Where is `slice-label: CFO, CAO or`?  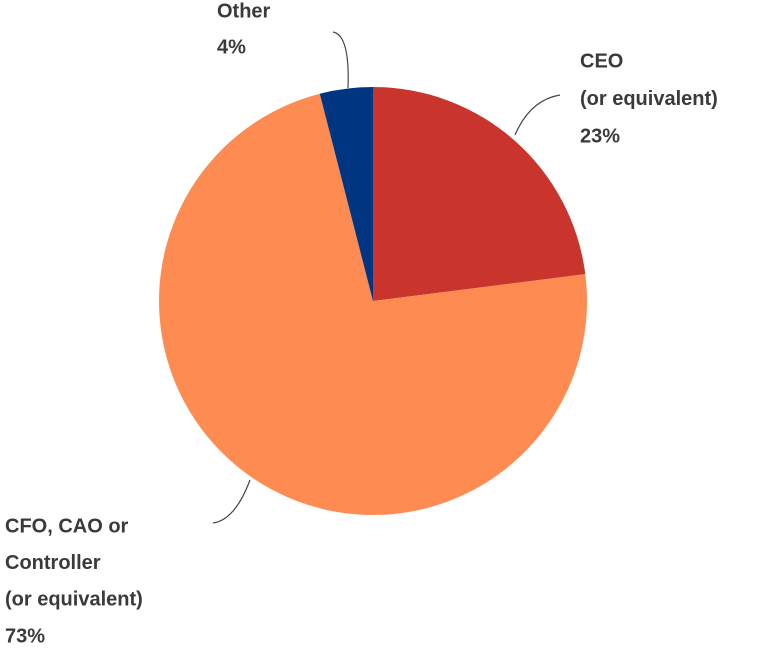 slice-label: CFO, CAO or is located at coordinates (67, 526).